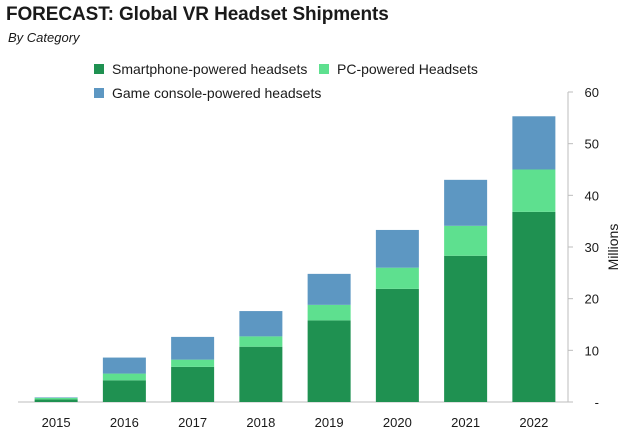  I want to click on chart-title: FORECAST: Global VR Headset Shipments, so click(197, 14).